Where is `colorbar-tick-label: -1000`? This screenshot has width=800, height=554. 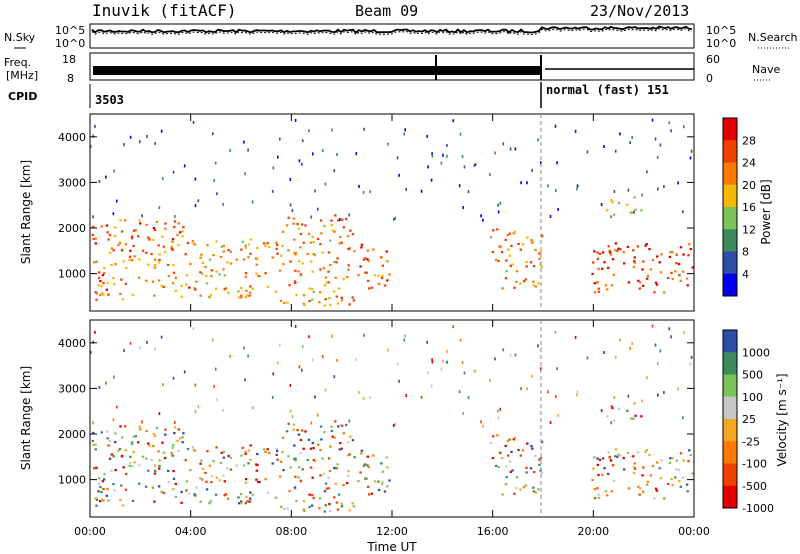
colorbar-tick-label: -1000 is located at coordinates (758, 508).